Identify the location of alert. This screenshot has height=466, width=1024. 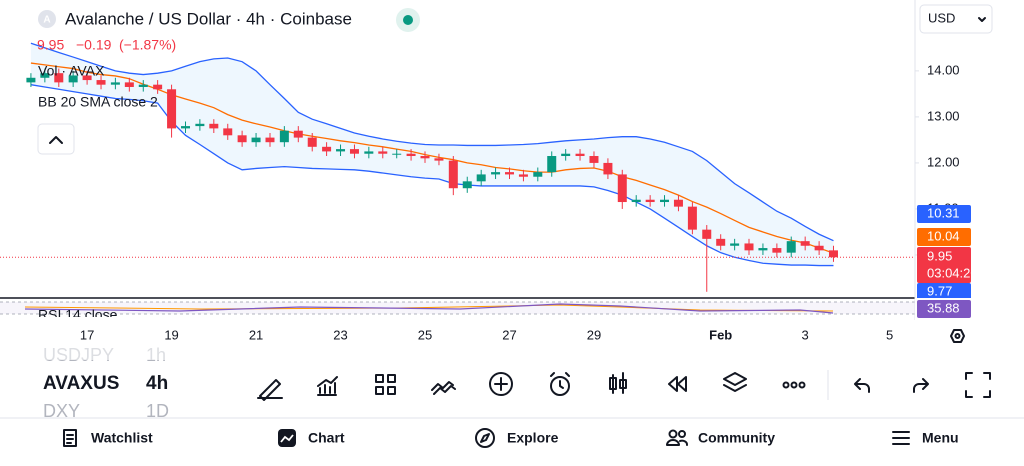
(560, 386).